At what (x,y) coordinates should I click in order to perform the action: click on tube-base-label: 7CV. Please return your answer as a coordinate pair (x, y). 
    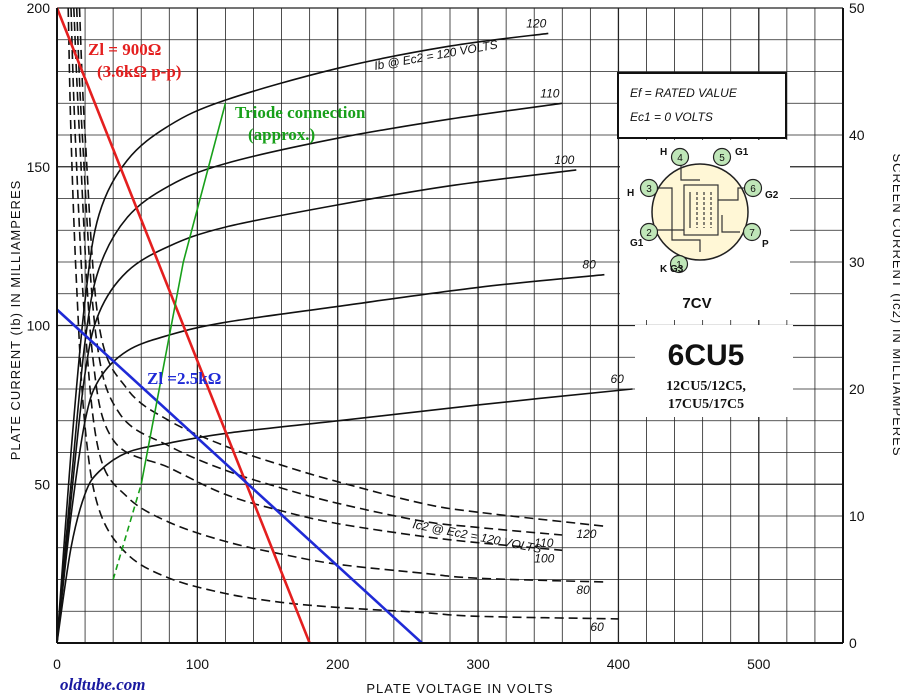
    Looking at the image, I should click on (696, 303).